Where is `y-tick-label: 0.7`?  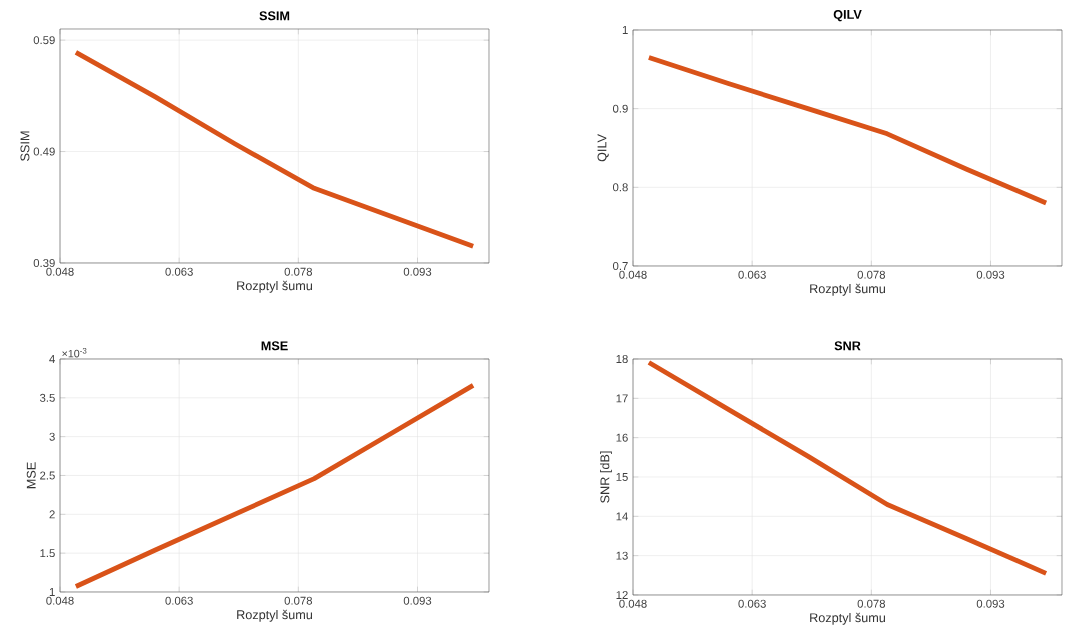 y-tick-label: 0.7 is located at coordinates (620, 265).